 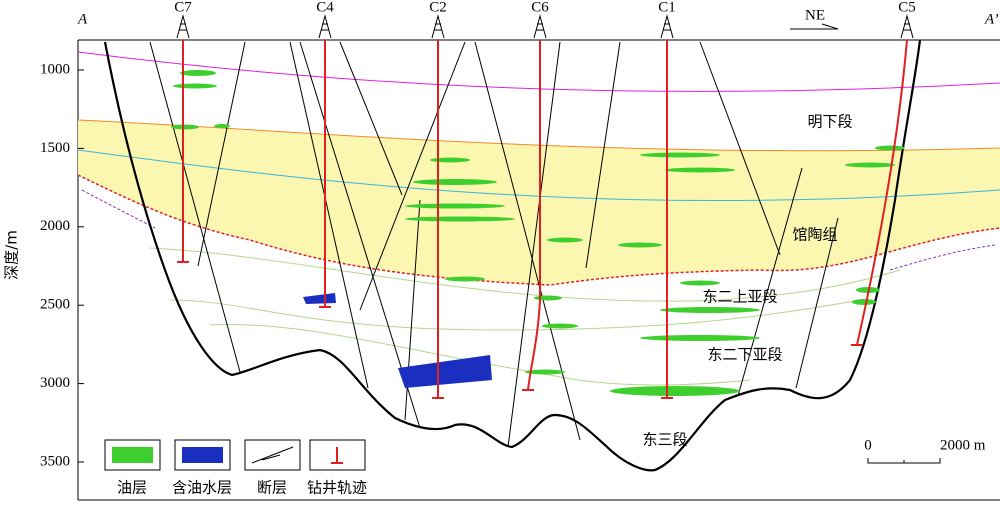 I want to click on scale-start: 0, so click(x=868, y=445).